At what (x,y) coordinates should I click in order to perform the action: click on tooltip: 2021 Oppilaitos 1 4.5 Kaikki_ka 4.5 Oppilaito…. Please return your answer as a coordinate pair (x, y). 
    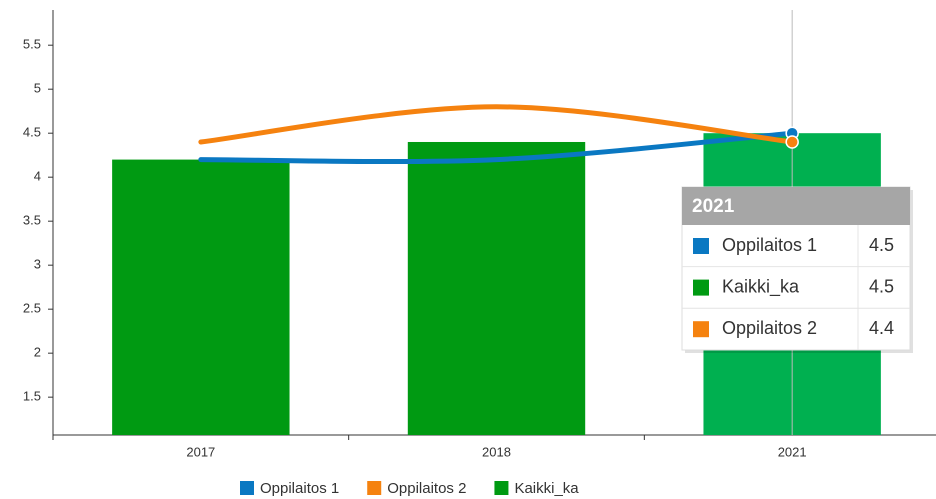
    Looking at the image, I should click on (797, 269).